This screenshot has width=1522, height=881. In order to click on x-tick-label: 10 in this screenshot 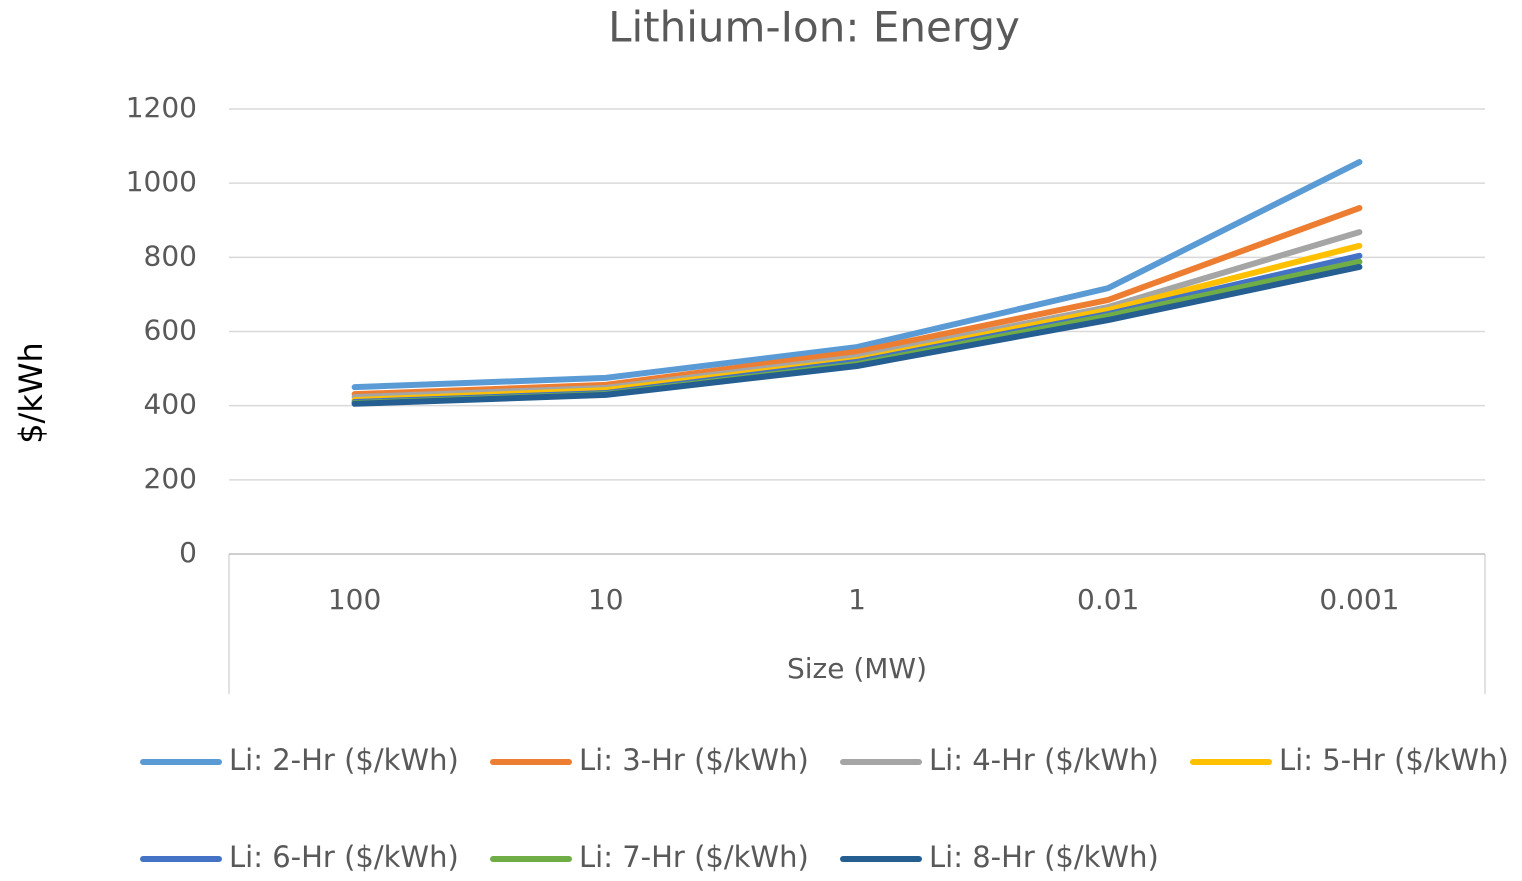, I will do `click(606, 599)`.